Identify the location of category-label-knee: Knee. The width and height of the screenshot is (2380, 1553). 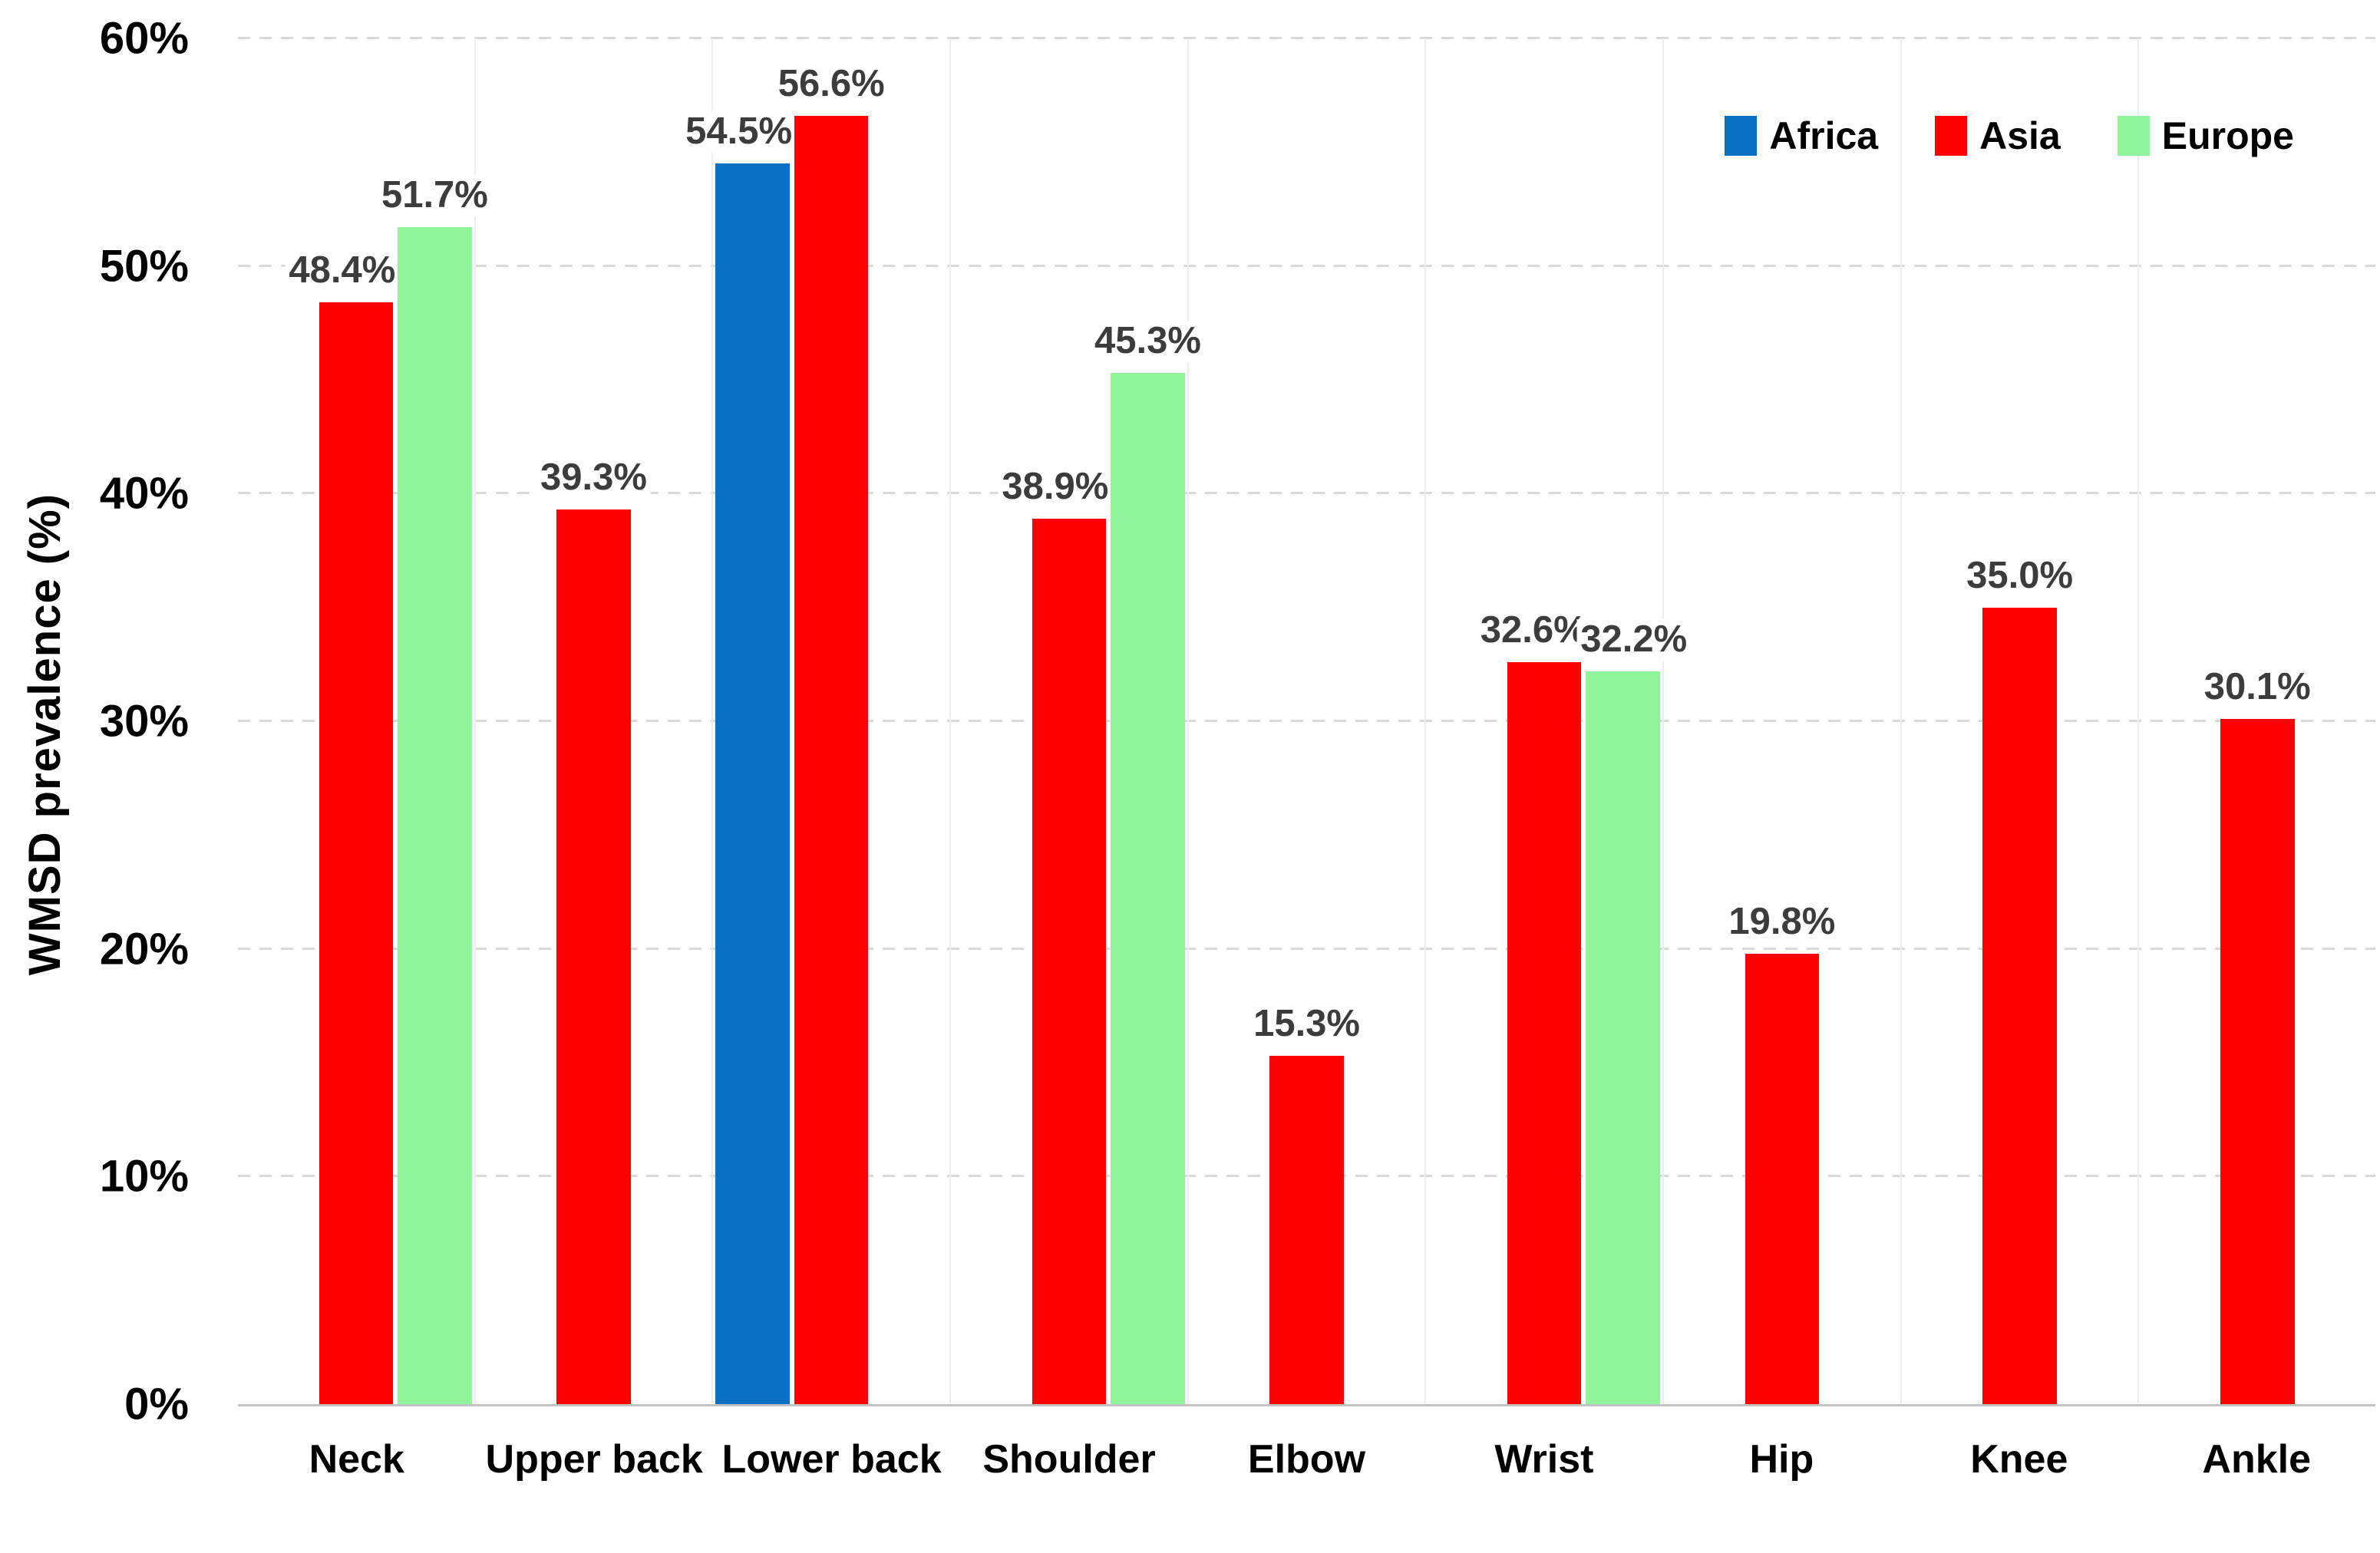
(2019, 1459).